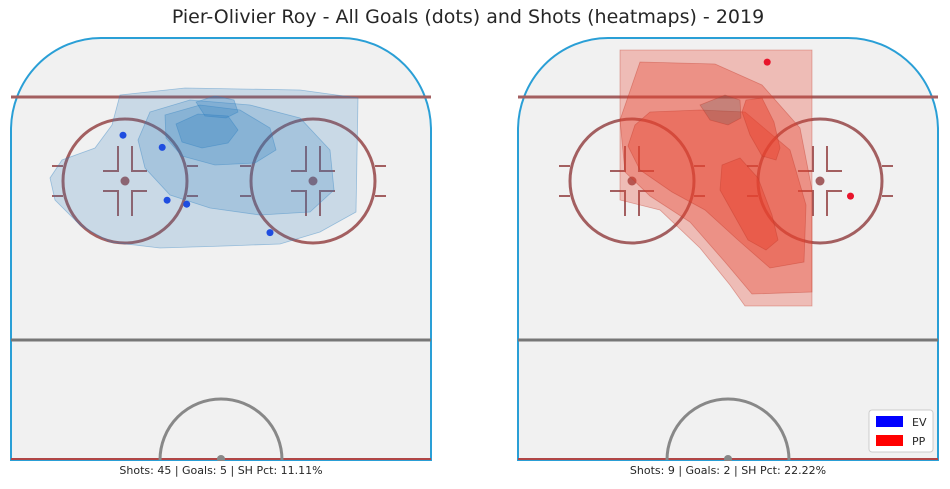 The width and height of the screenshot is (950, 489). I want to click on heatmap-pp, so click(716, 178).